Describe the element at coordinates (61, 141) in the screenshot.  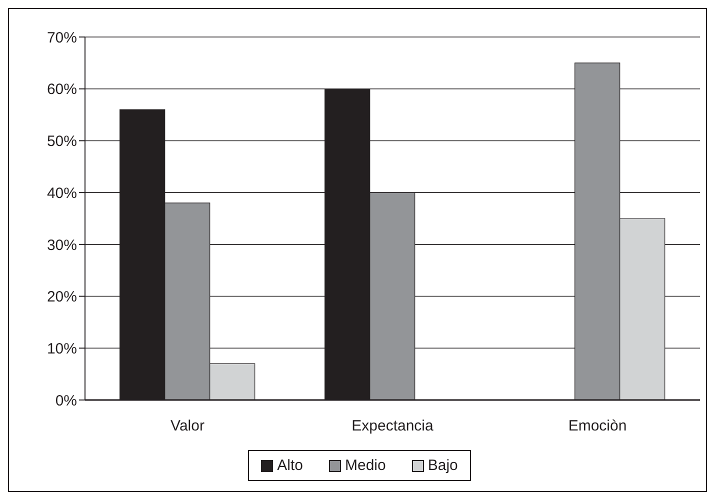
I see `y-tick-label: 50%` at that location.